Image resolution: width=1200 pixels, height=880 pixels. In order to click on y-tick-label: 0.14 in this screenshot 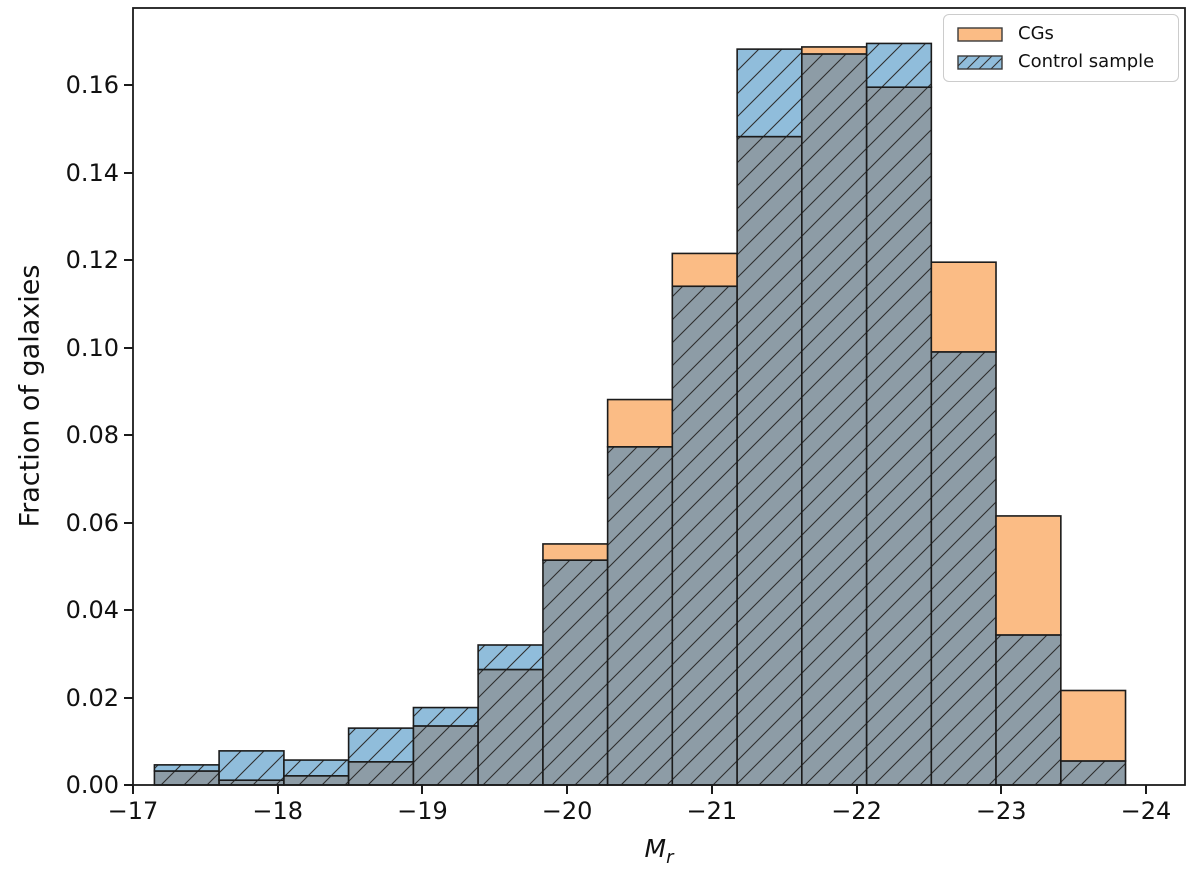, I will do `click(92, 172)`.